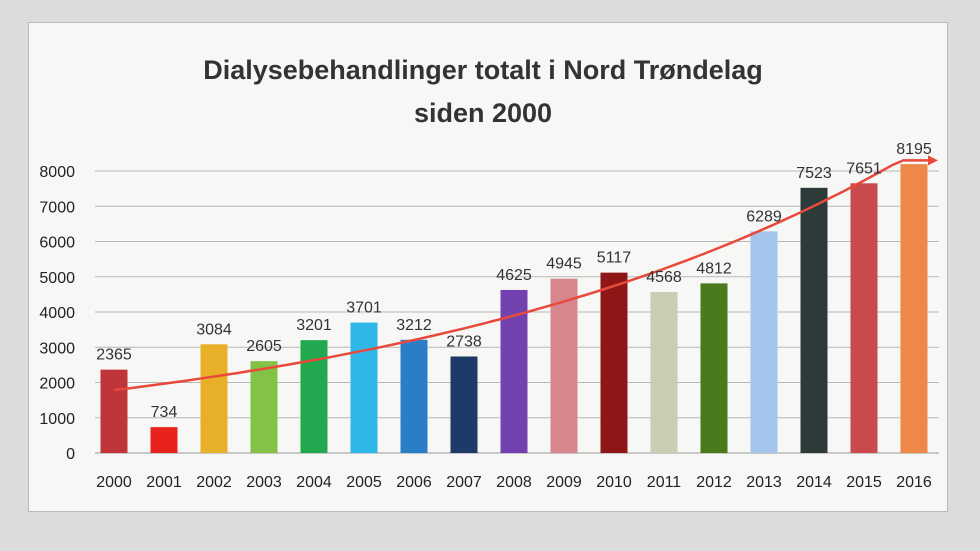  Describe the element at coordinates (414, 396) in the screenshot. I see `bar-2006` at that location.